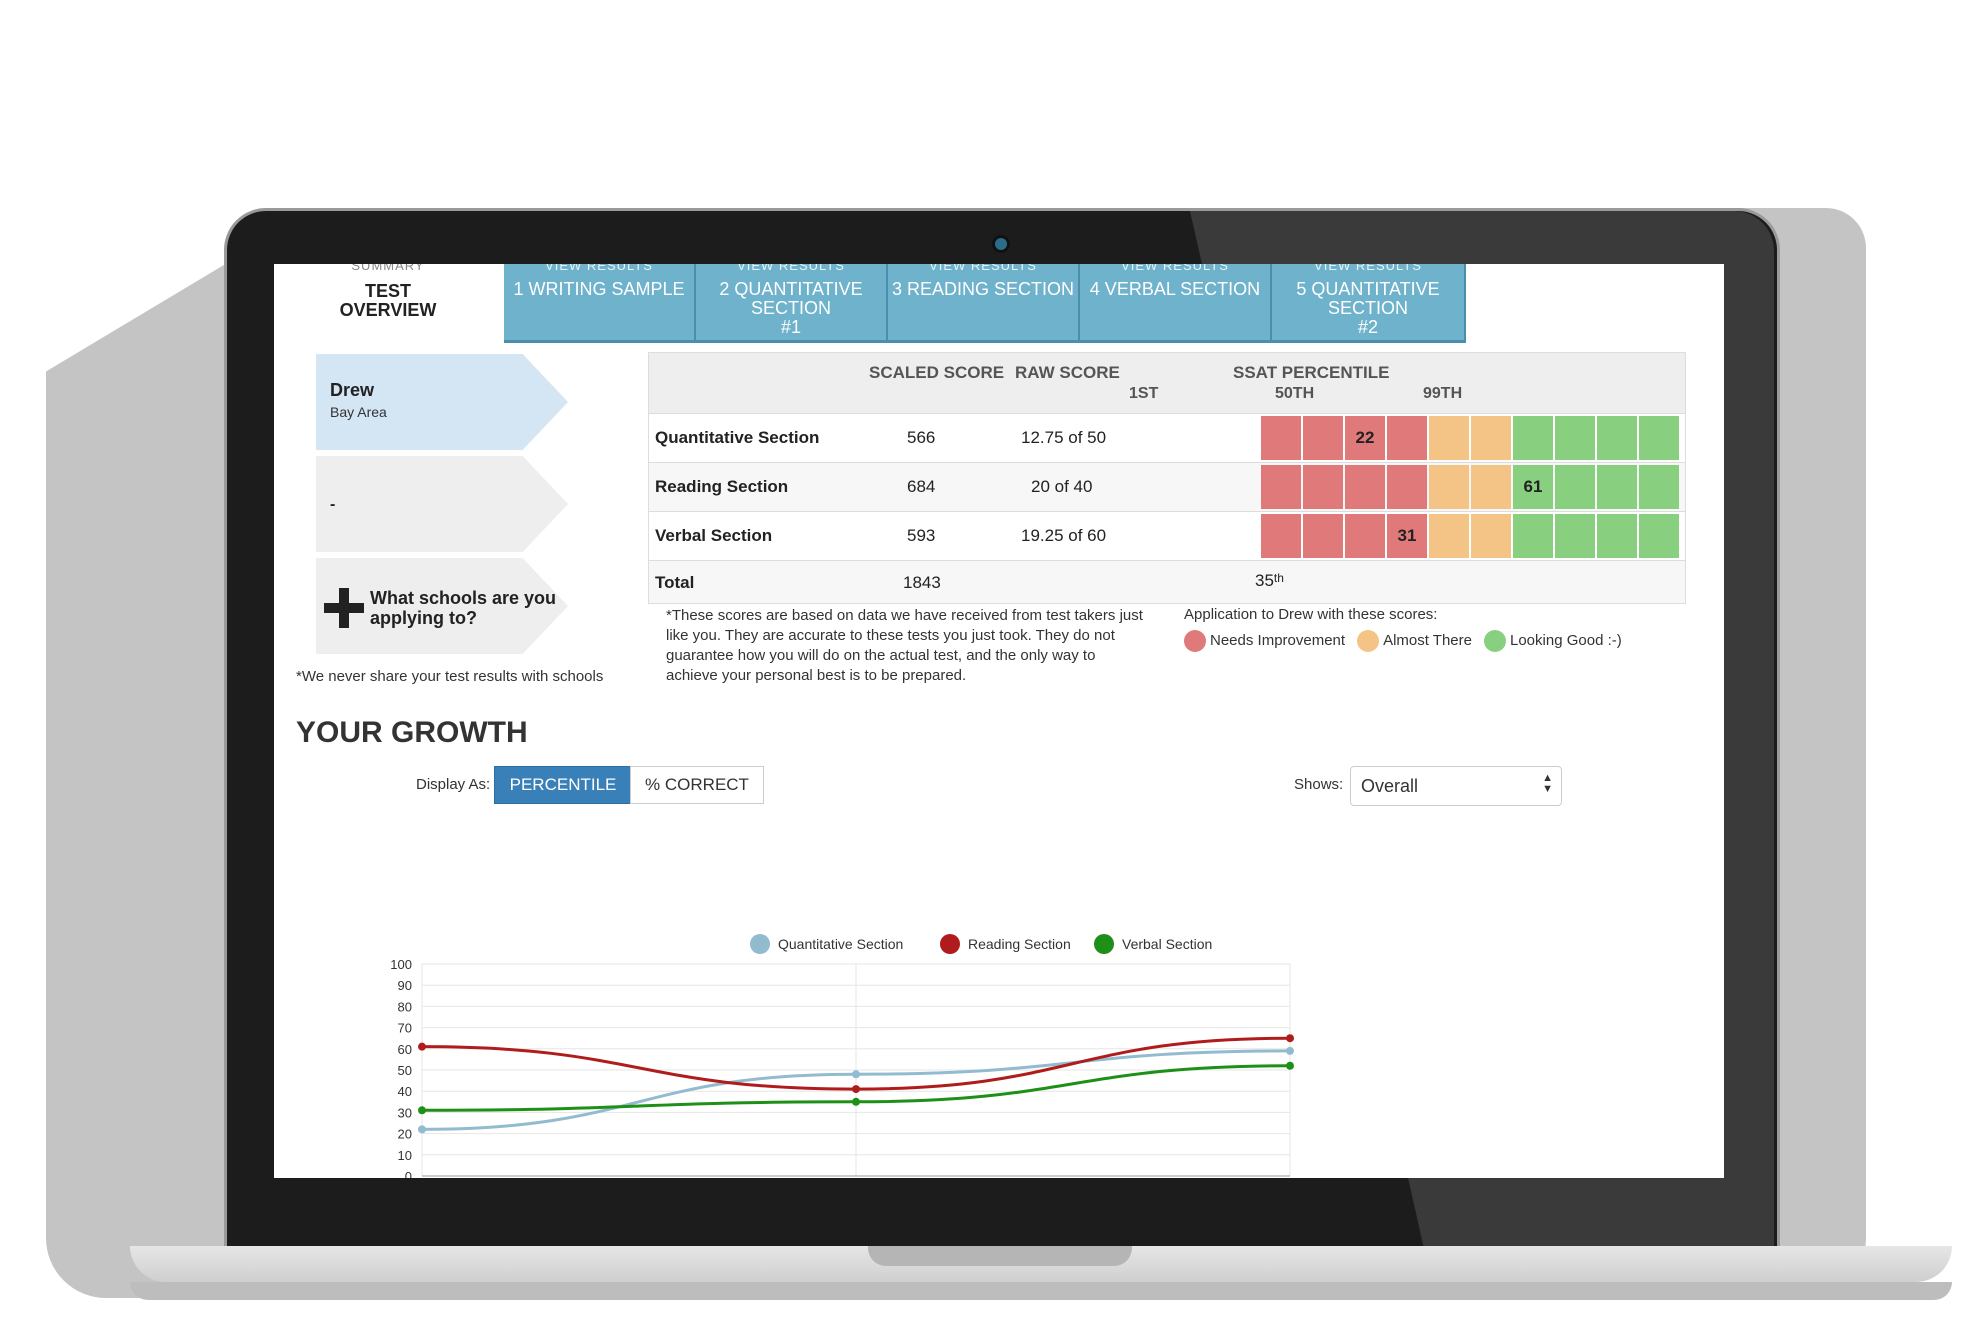 The width and height of the screenshot is (1981, 1338). I want to click on y-tick-label: 90, so click(405, 985).